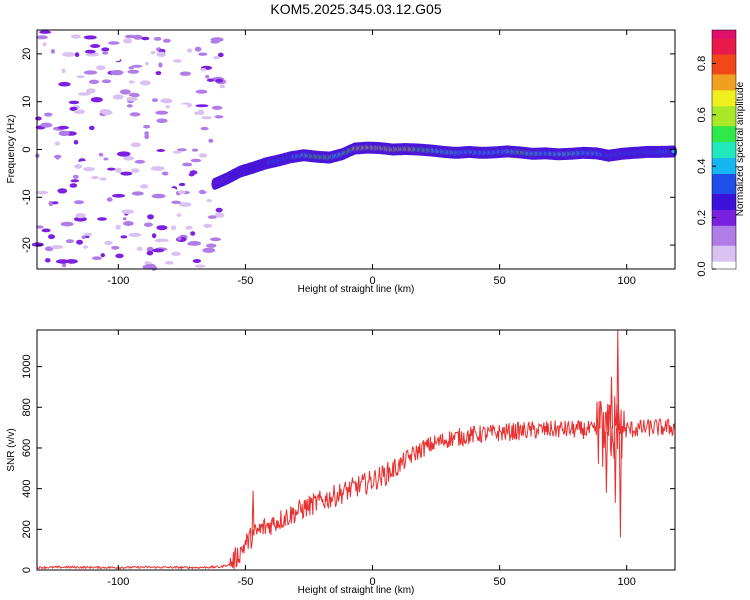 The width and height of the screenshot is (750, 600). Describe the element at coordinates (27, 448) in the screenshot. I see `y-tick-label: 600` at that location.